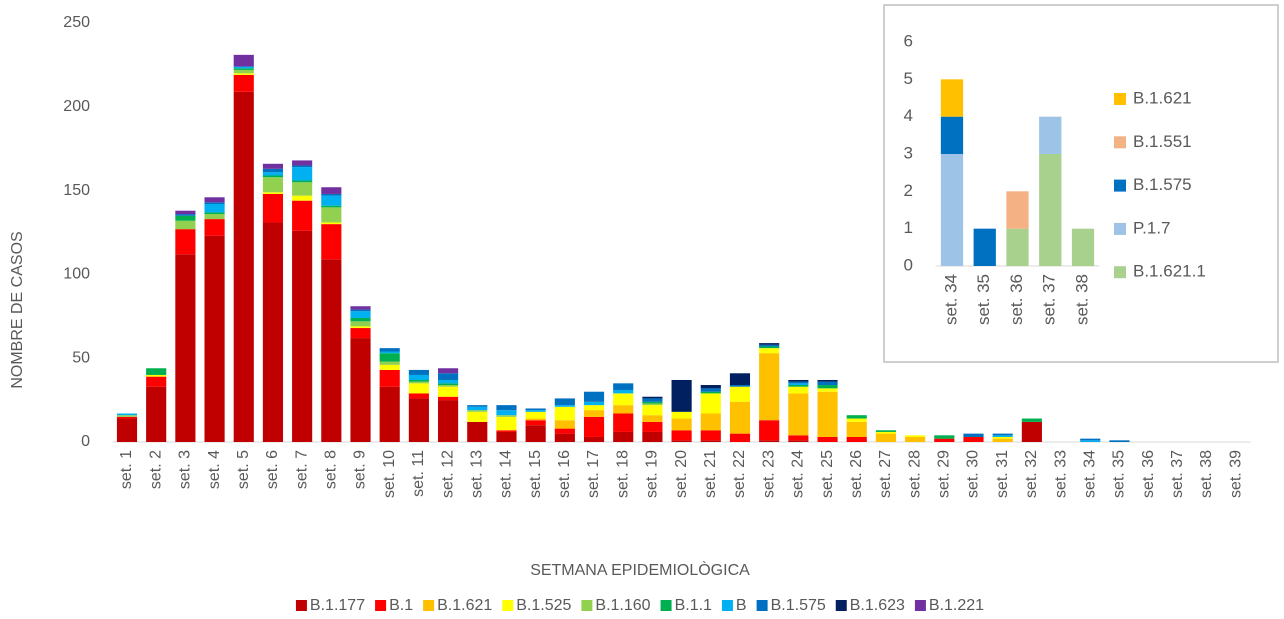  What do you see at coordinates (76, 274) in the screenshot?
I see `y-tick-label: 100` at bounding box center [76, 274].